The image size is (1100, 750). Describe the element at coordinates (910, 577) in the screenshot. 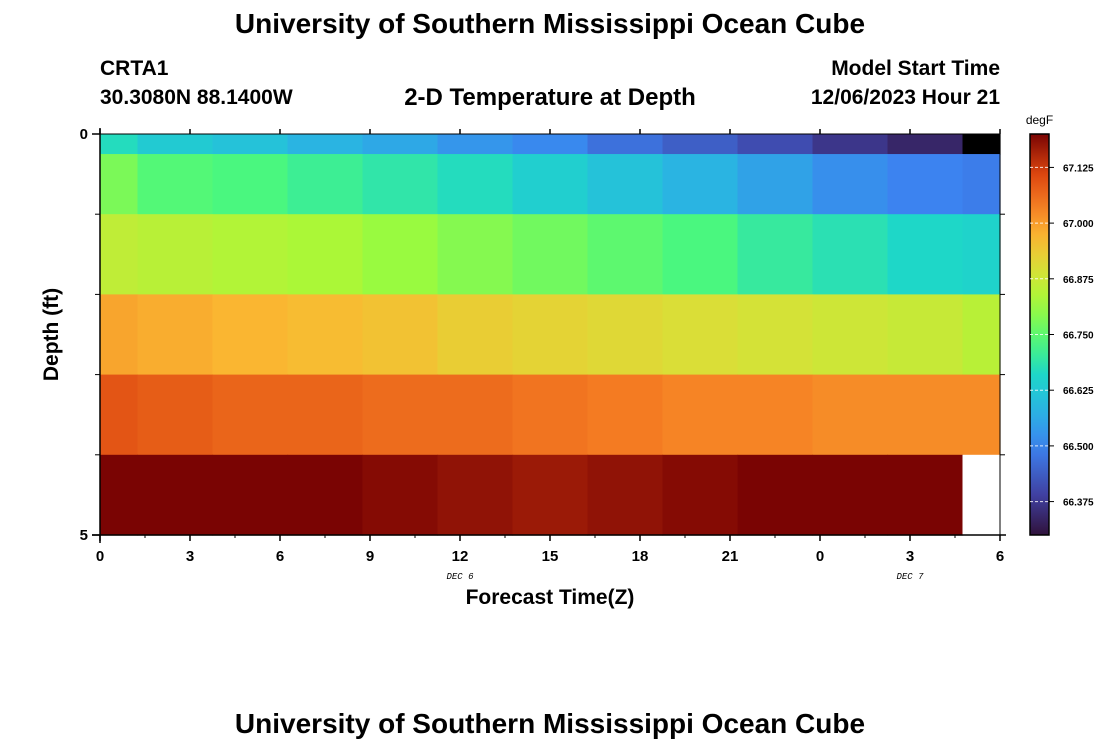

I see `date-label: DEC 7` at that location.